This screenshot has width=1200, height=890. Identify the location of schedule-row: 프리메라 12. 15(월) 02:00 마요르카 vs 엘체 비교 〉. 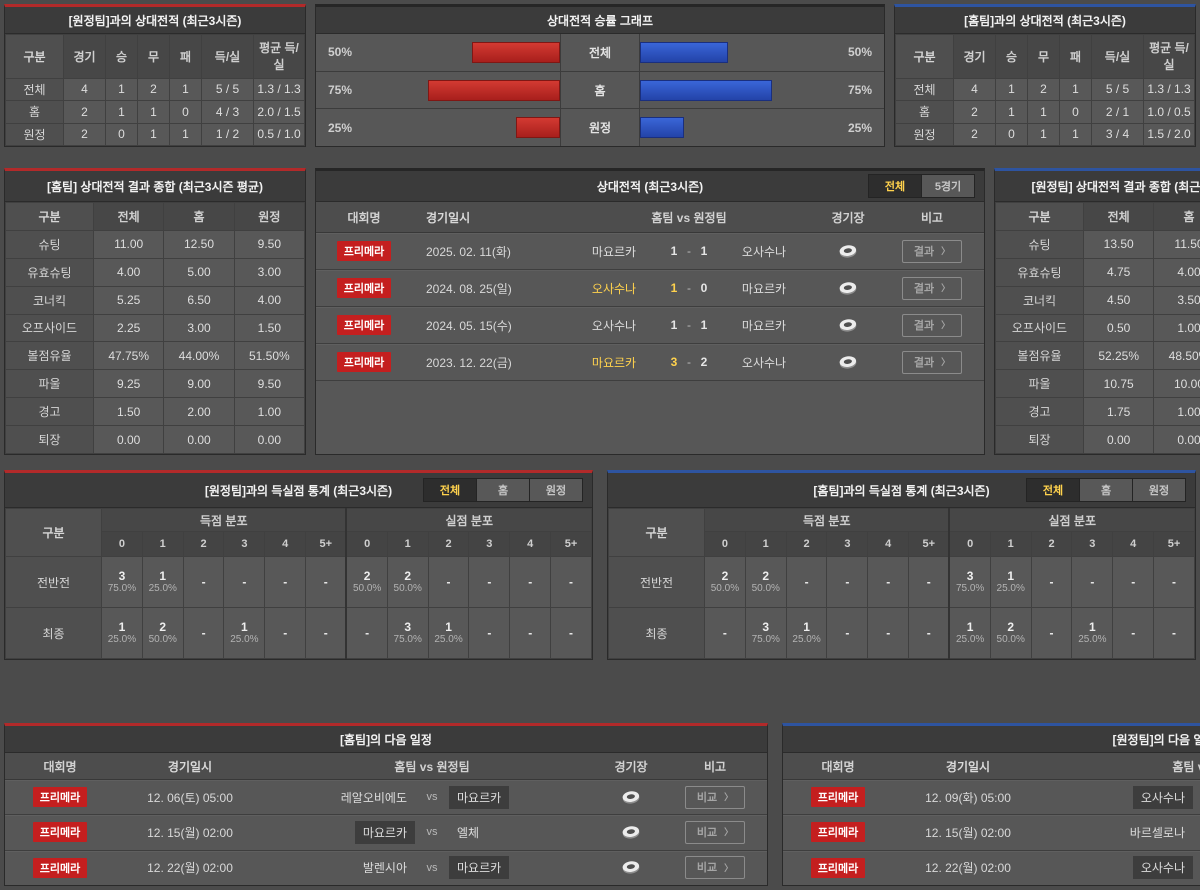
(386, 833).